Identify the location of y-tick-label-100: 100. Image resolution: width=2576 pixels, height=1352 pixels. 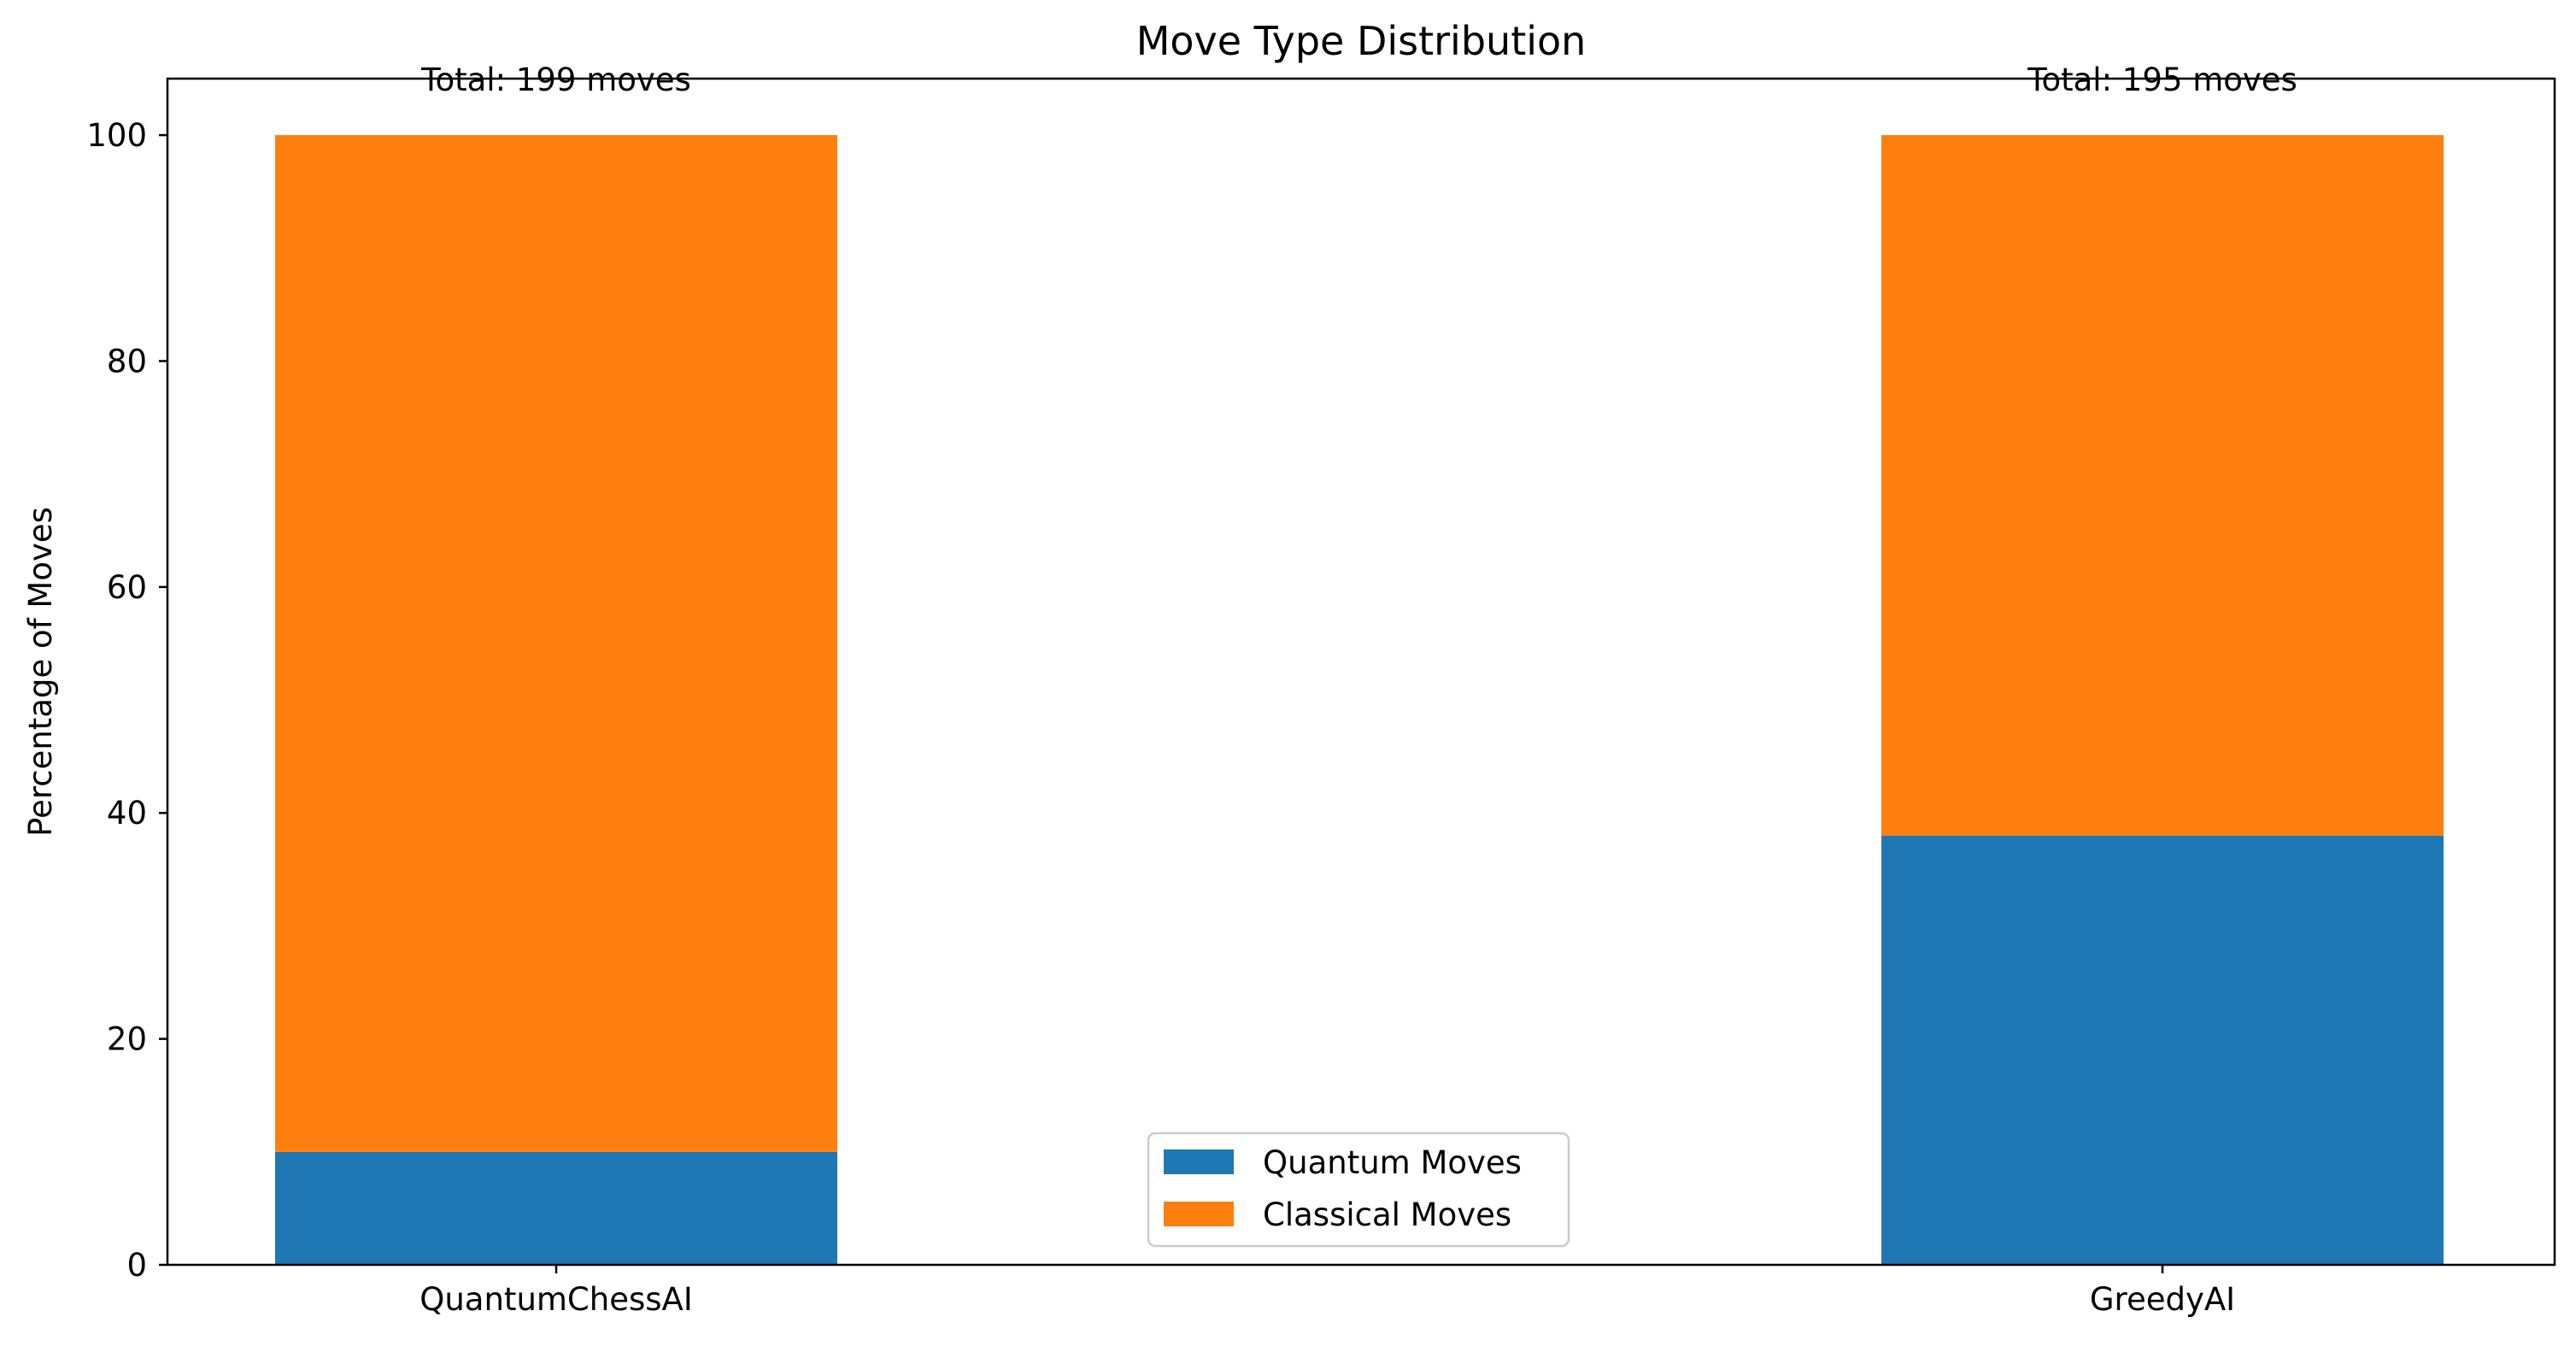
(117, 135).